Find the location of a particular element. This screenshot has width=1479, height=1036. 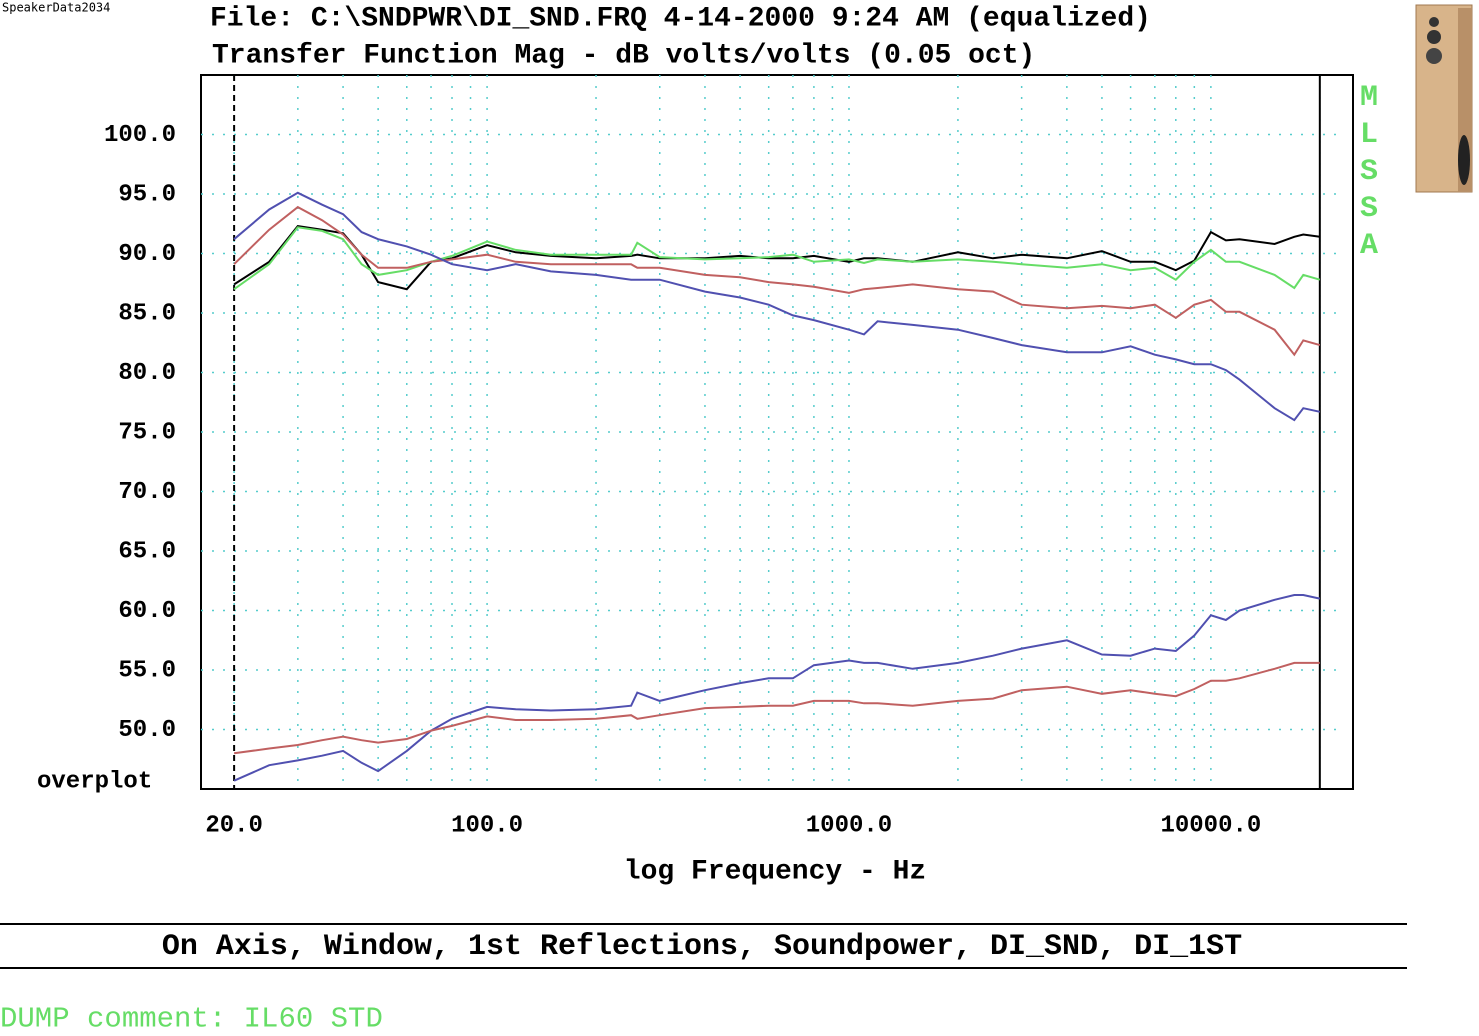

y-tick-label: 60.0 is located at coordinates (147, 611).